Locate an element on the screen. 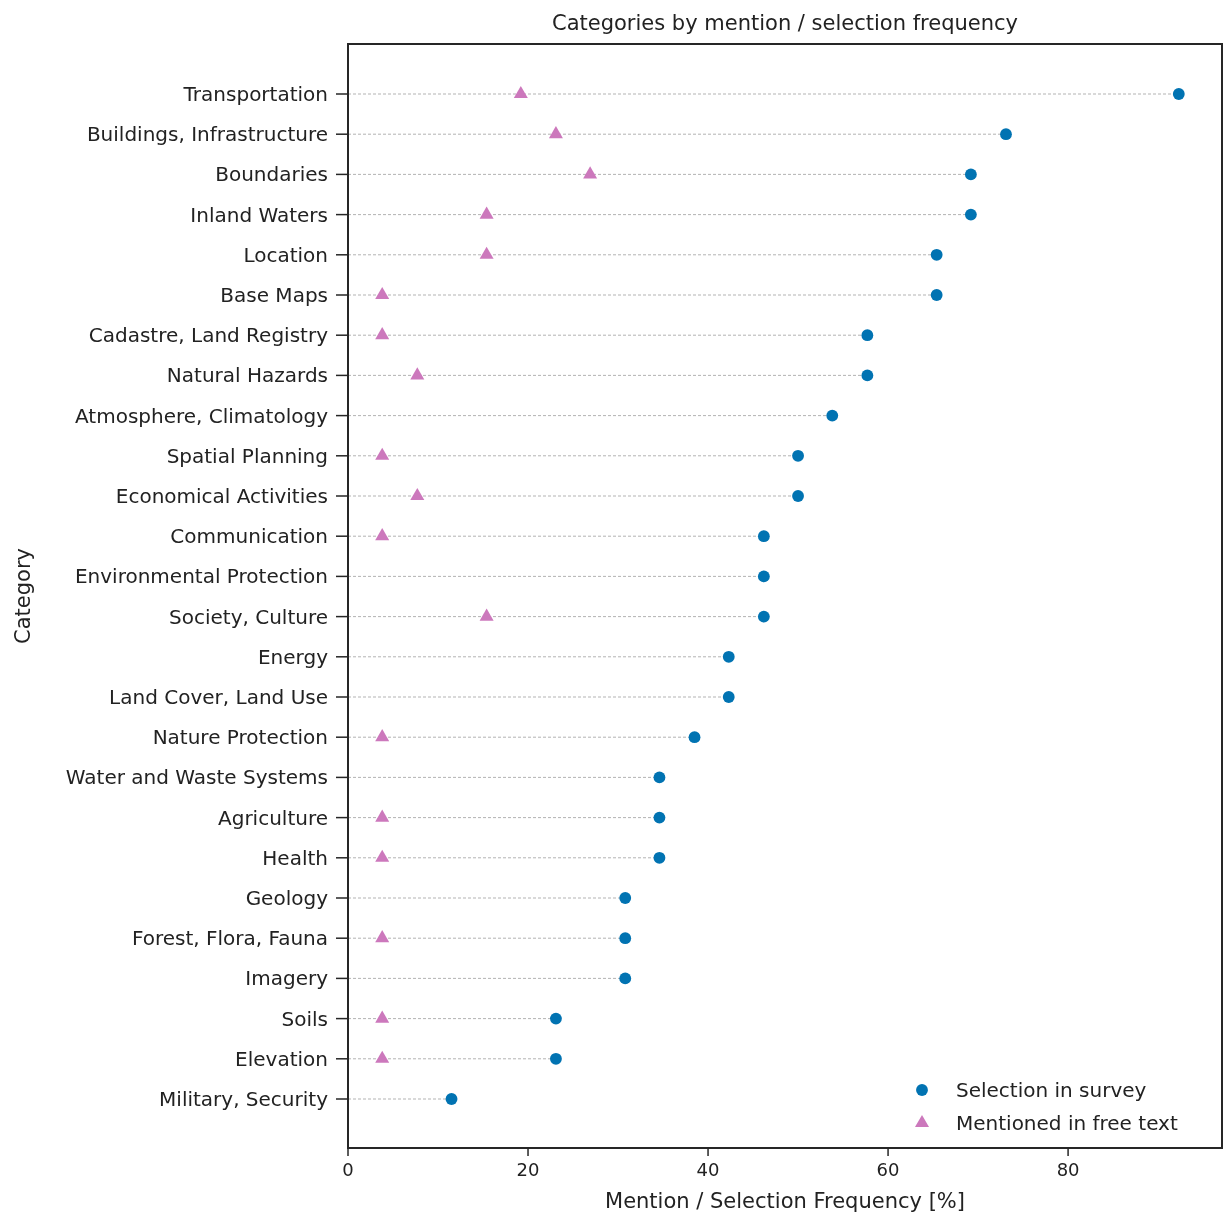  y-tick-label: Military, Security is located at coordinates (244, 1099).